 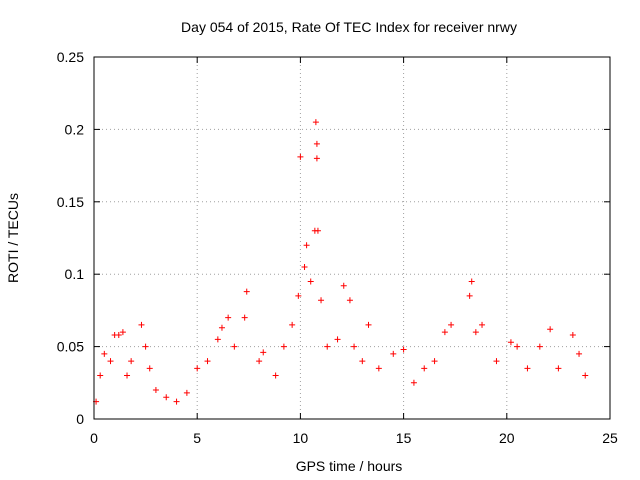 What do you see at coordinates (80, 419) in the screenshot?
I see `y-tick-label: 0` at bounding box center [80, 419].